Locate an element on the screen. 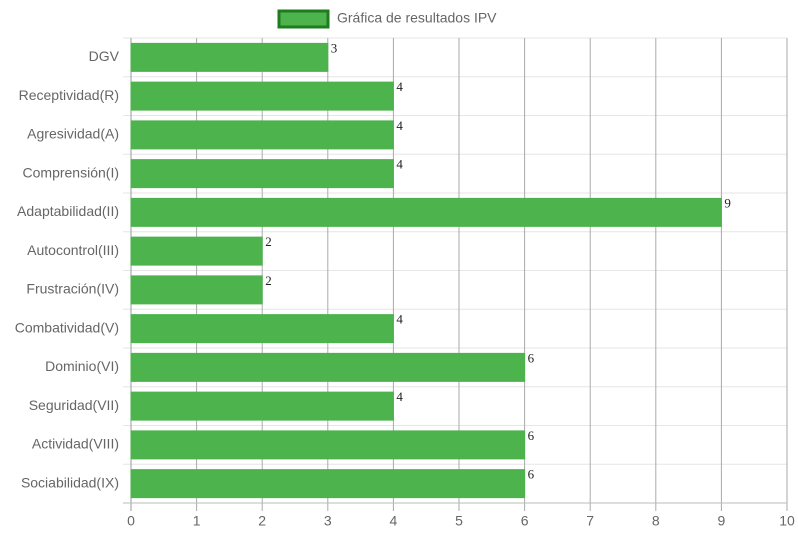 The image size is (798, 538). x-tick-label: 4 is located at coordinates (394, 521).